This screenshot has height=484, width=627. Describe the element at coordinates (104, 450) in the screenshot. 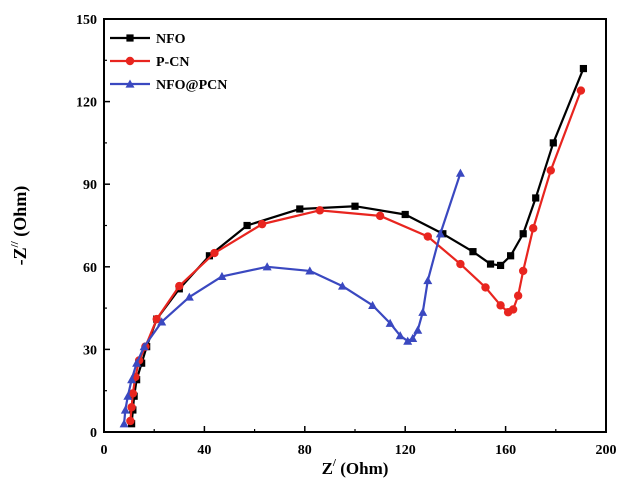

I see `x-tick-label: 0` at that location.